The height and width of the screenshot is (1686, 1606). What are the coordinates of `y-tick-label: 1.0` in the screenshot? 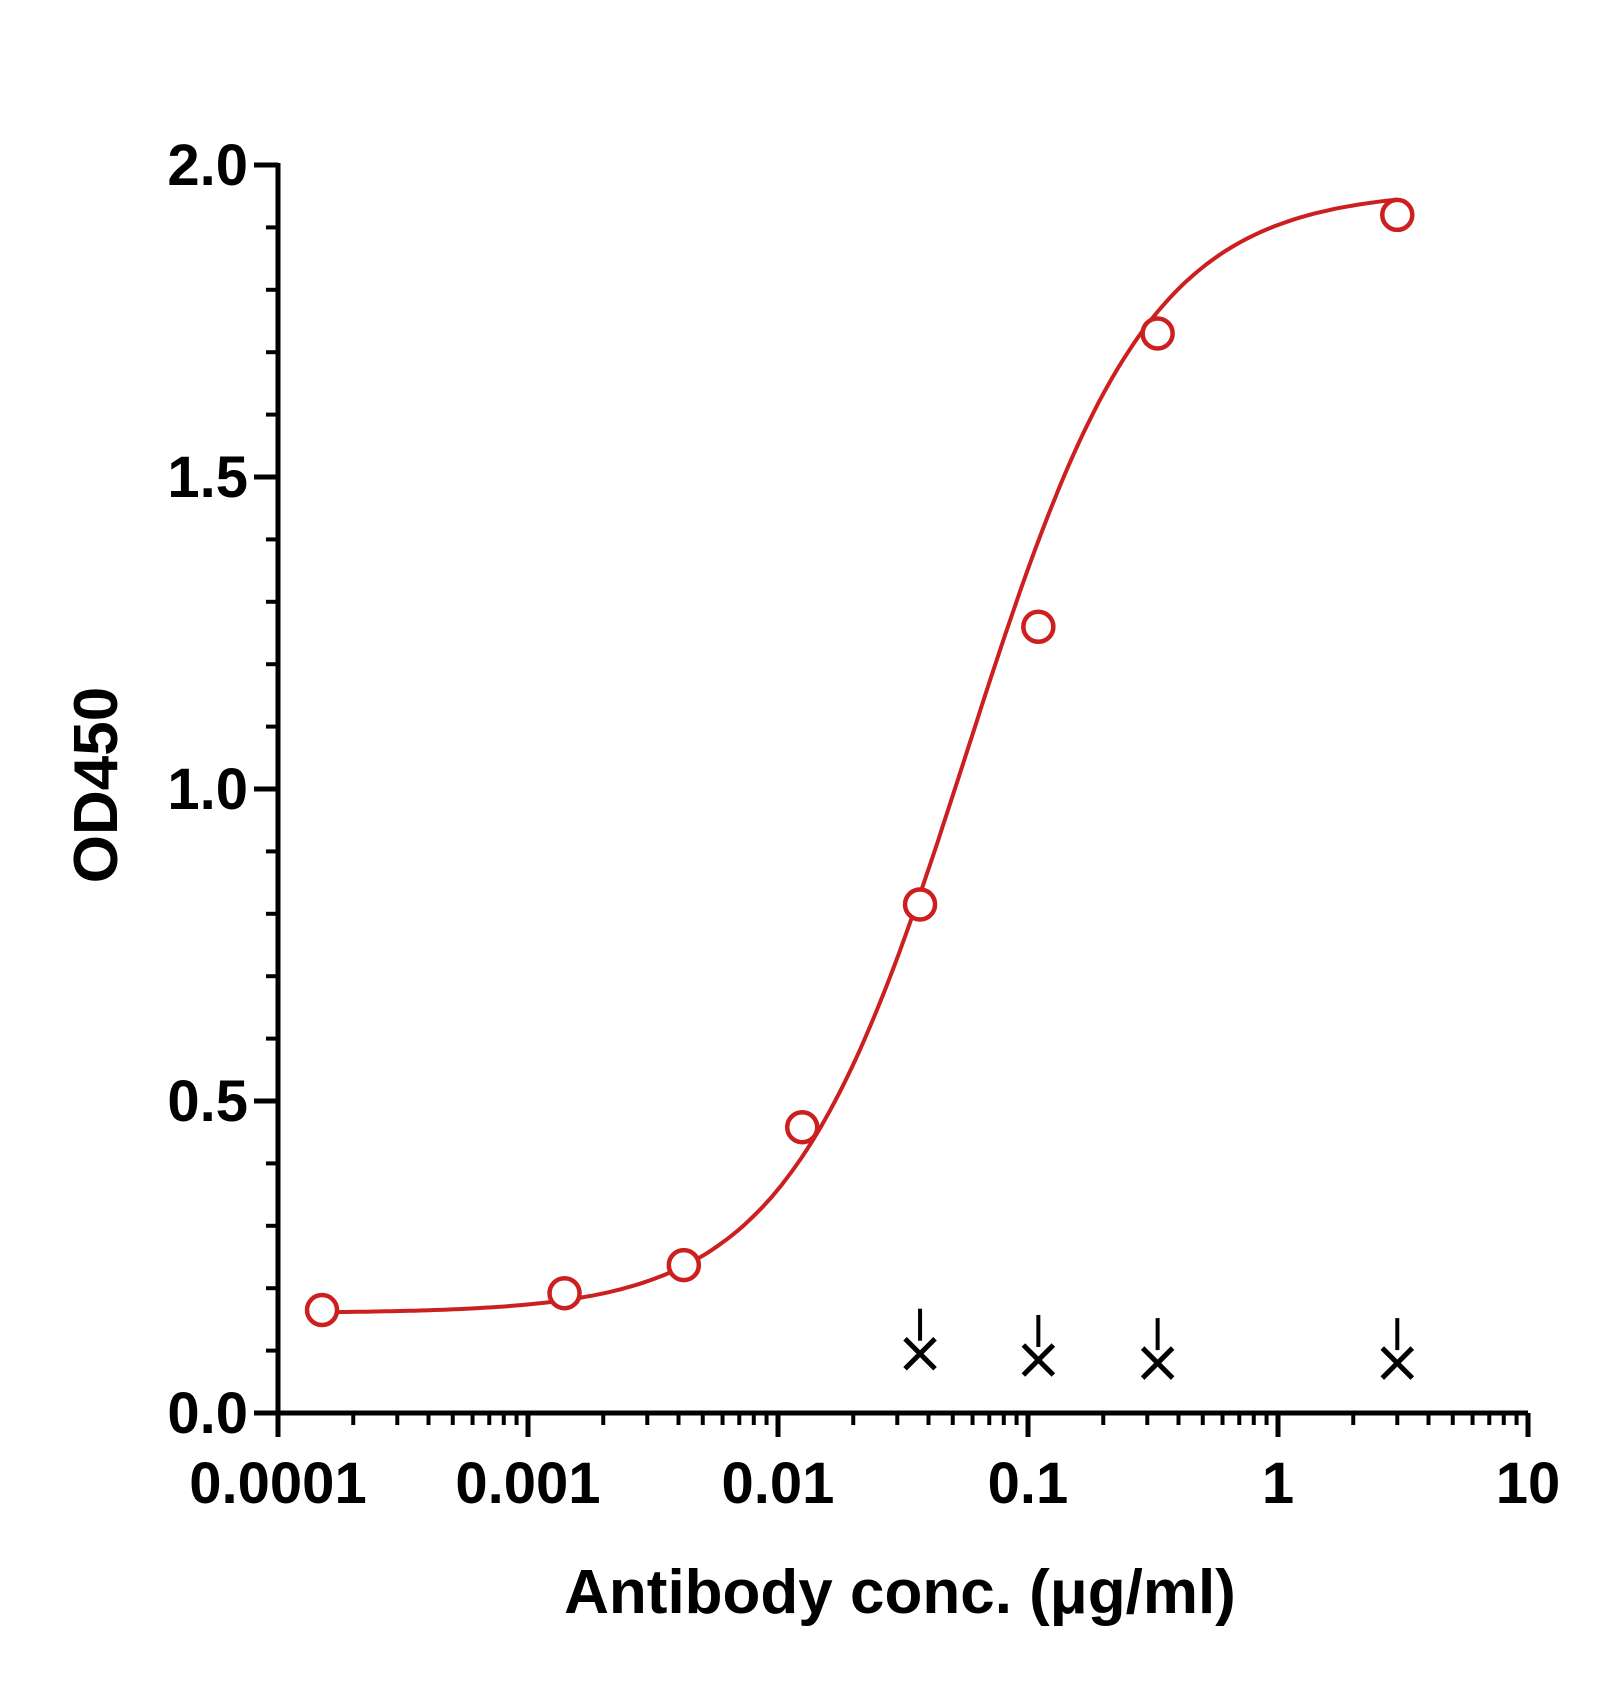 It's located at (207, 789).